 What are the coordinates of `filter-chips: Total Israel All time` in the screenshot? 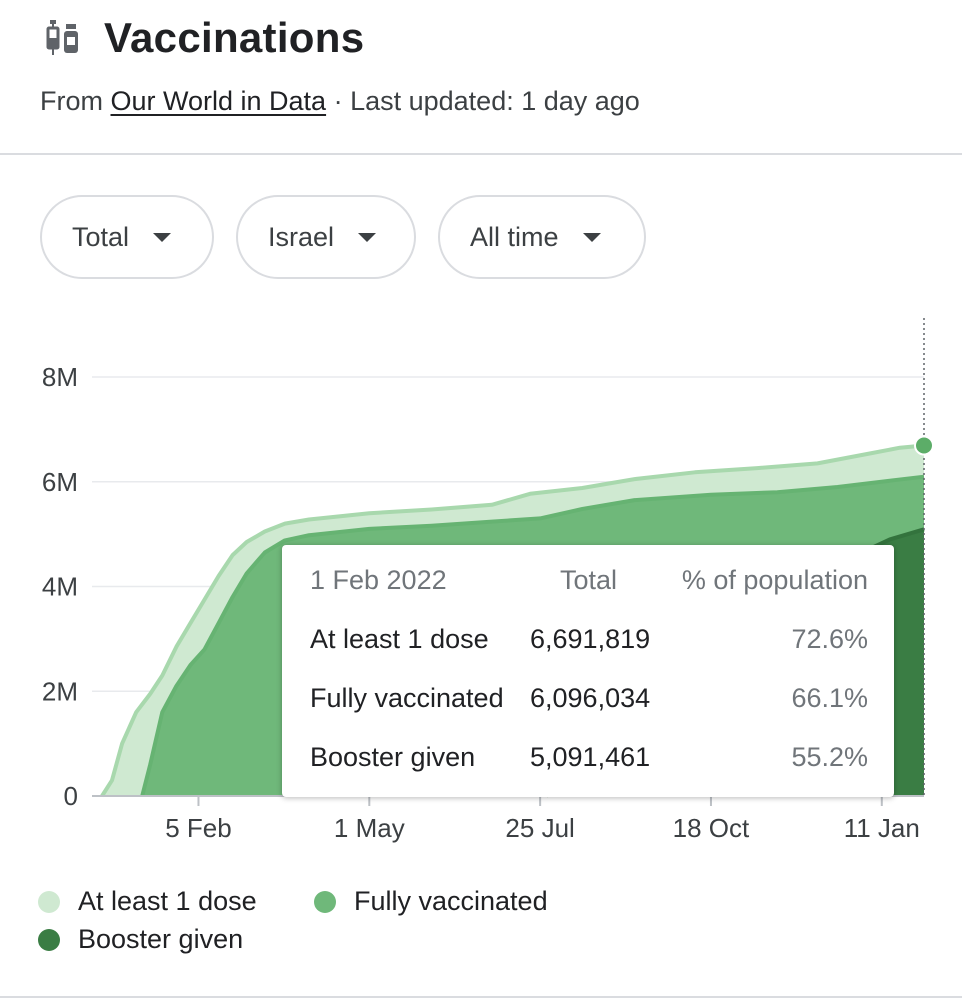 It's located at (343, 237).